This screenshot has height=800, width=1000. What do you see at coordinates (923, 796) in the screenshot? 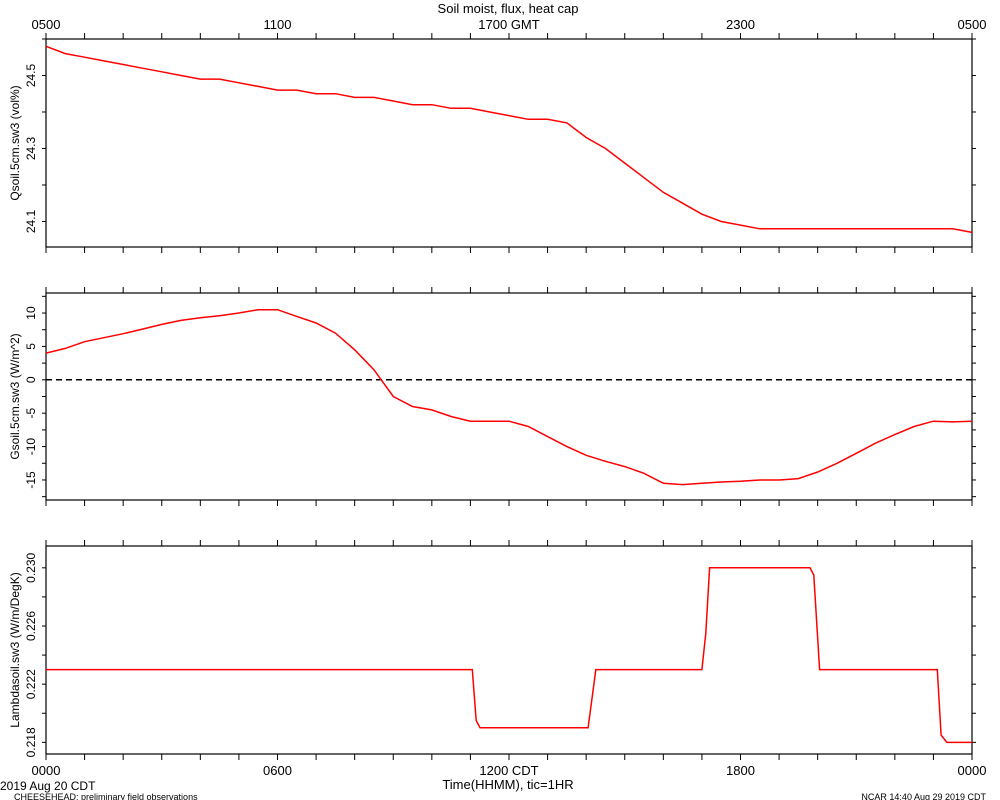
I see `credit-label: NCAR 14:40 Aug 29 2019 CDT` at bounding box center [923, 796].